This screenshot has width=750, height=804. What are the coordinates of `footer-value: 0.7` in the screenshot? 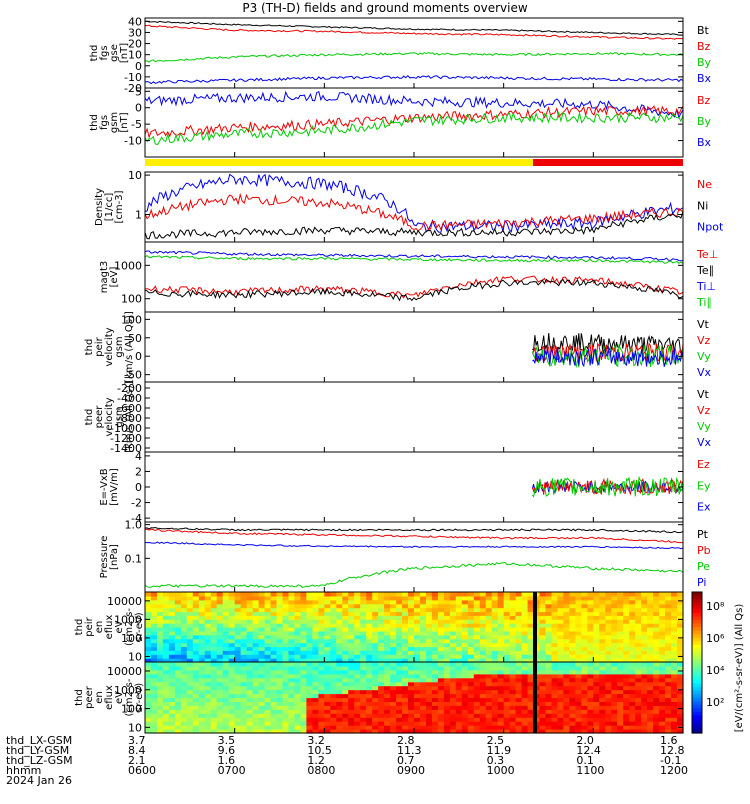 It's located at (406, 760).